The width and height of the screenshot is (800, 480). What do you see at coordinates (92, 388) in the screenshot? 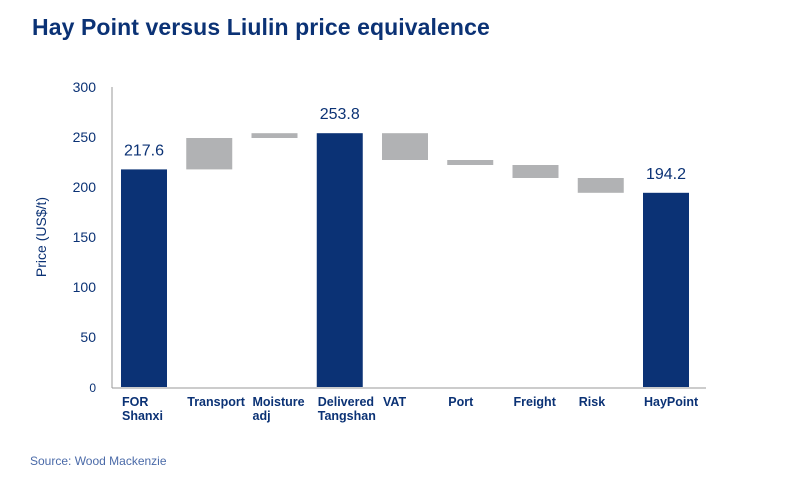
I see `y-tick-label: 0` at bounding box center [92, 388].